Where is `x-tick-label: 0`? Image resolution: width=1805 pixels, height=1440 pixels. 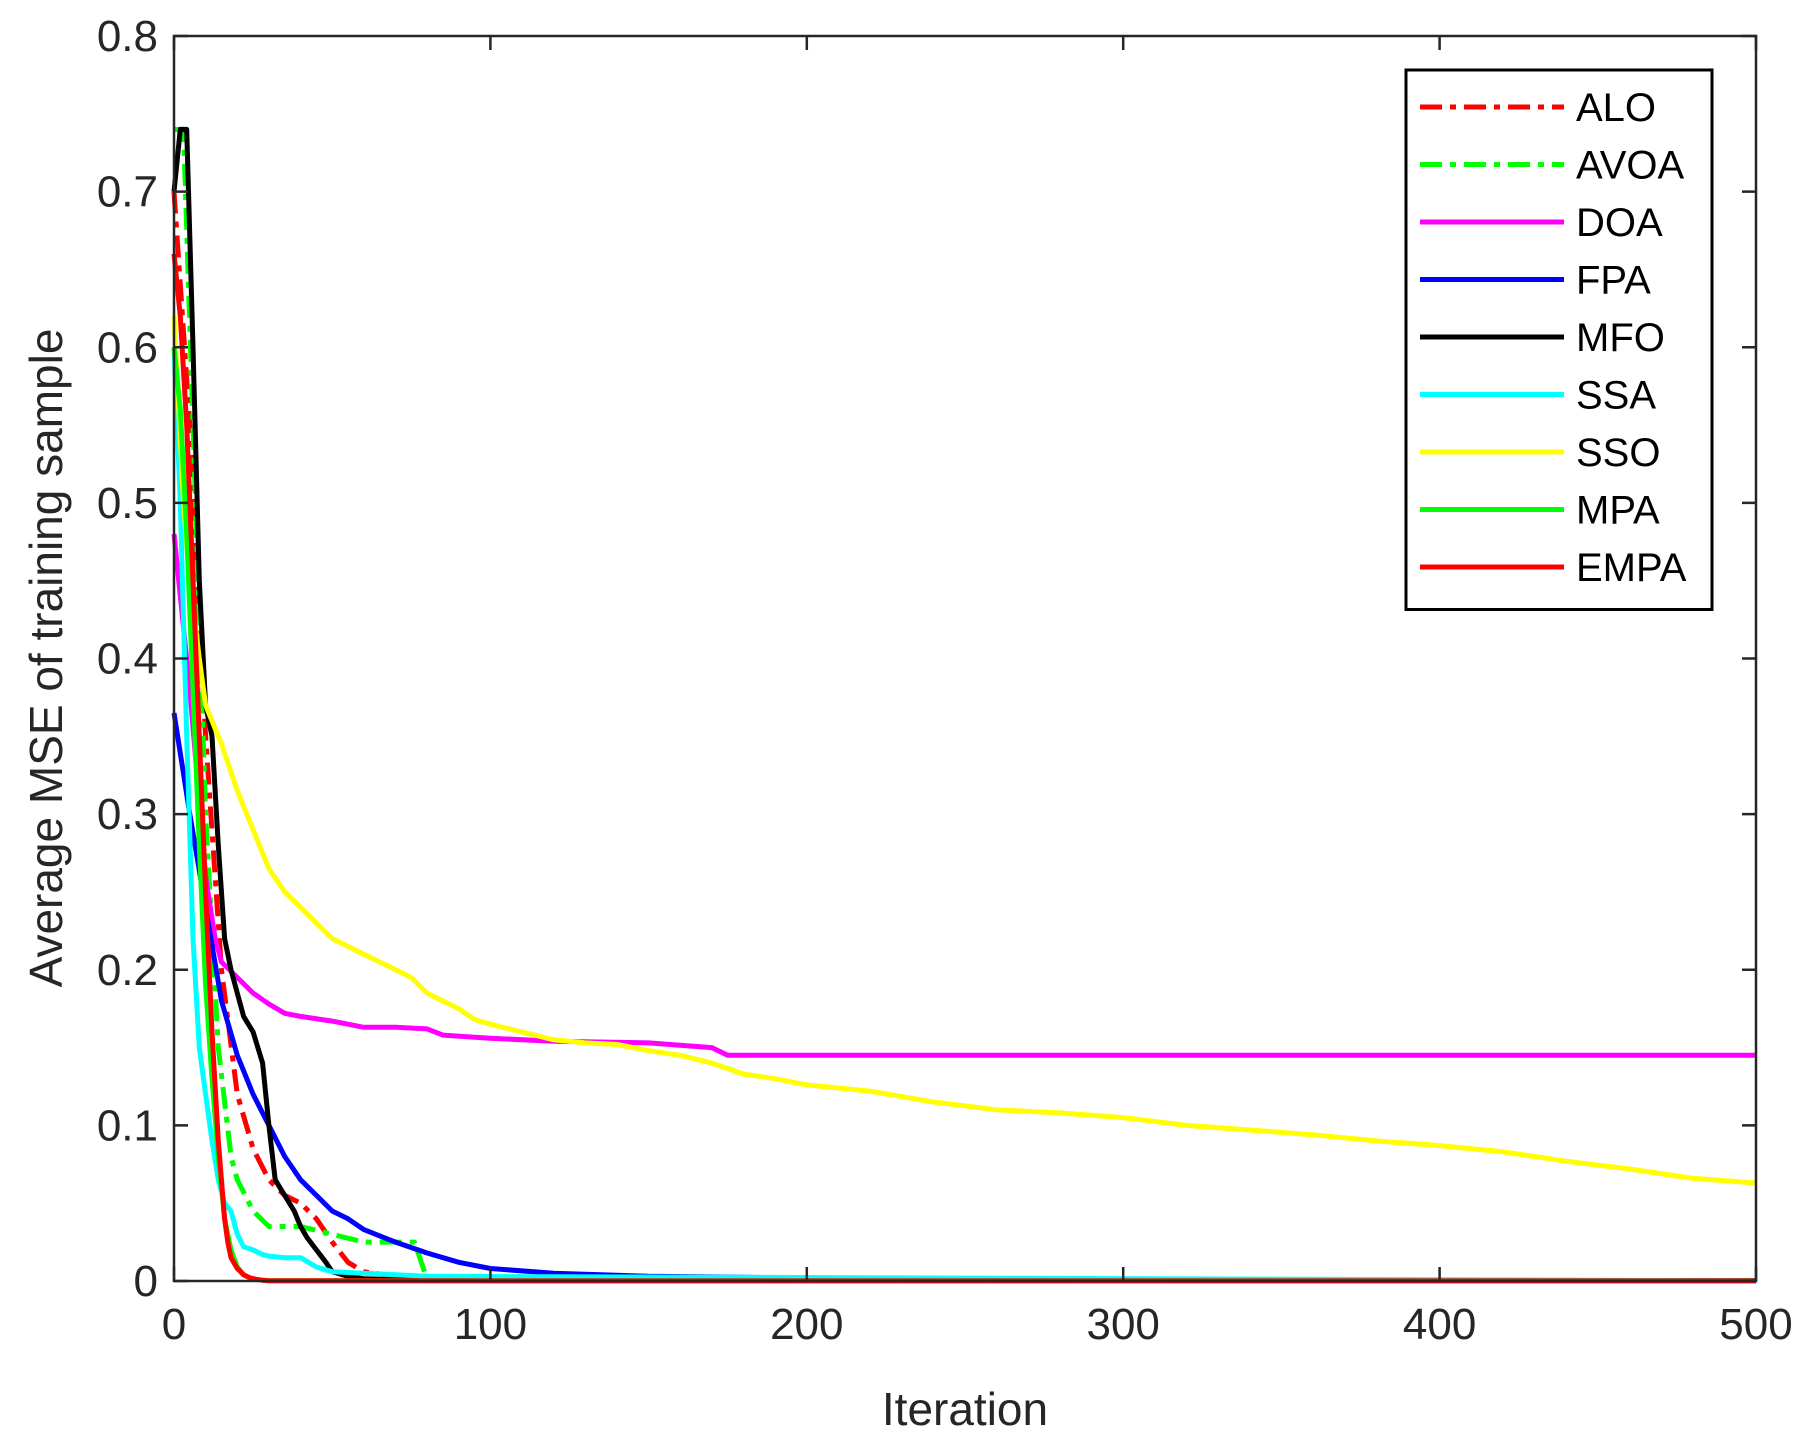
x-tick-label: 0 is located at coordinates (174, 1324).